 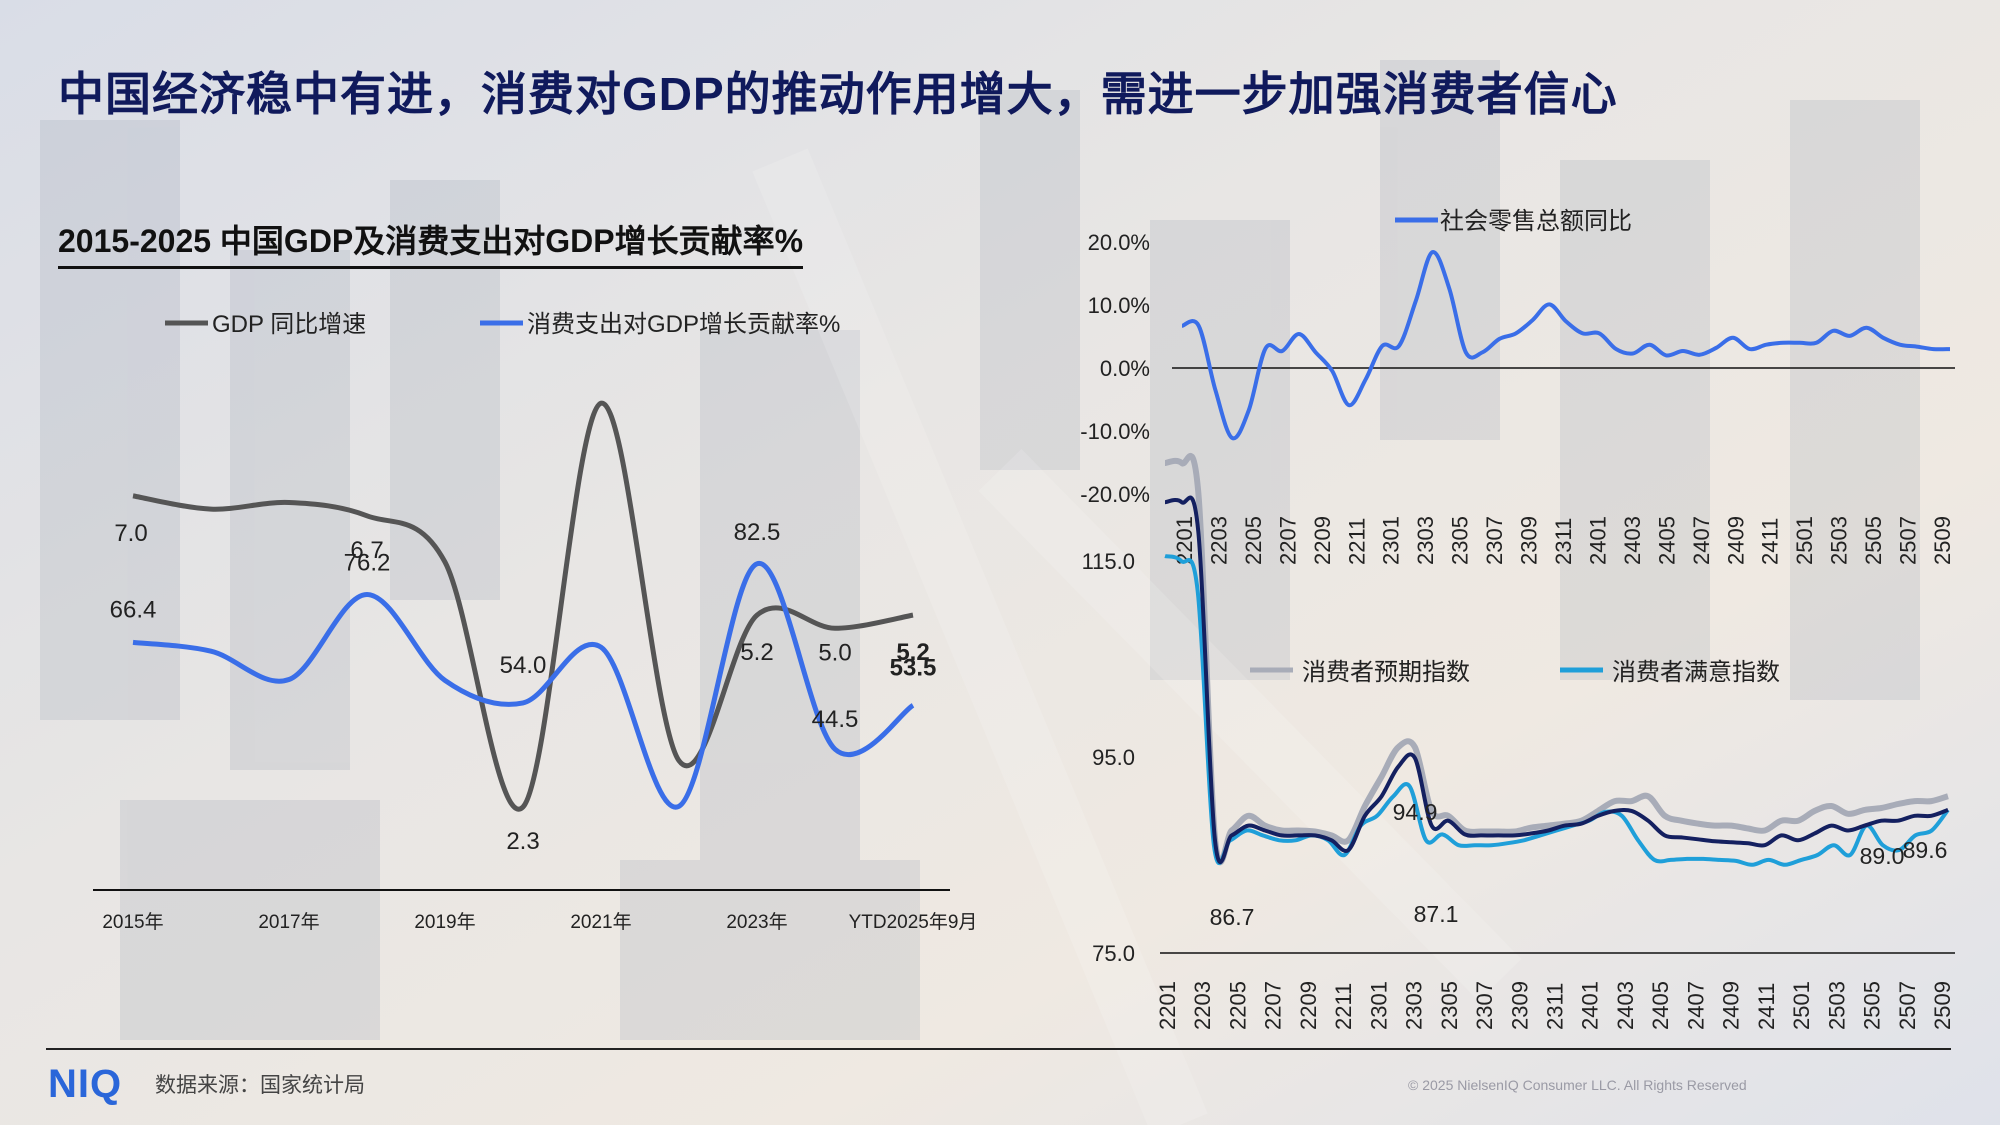 I want to click on confidence-x-tick: 2411, so click(x=1766, y=1006).